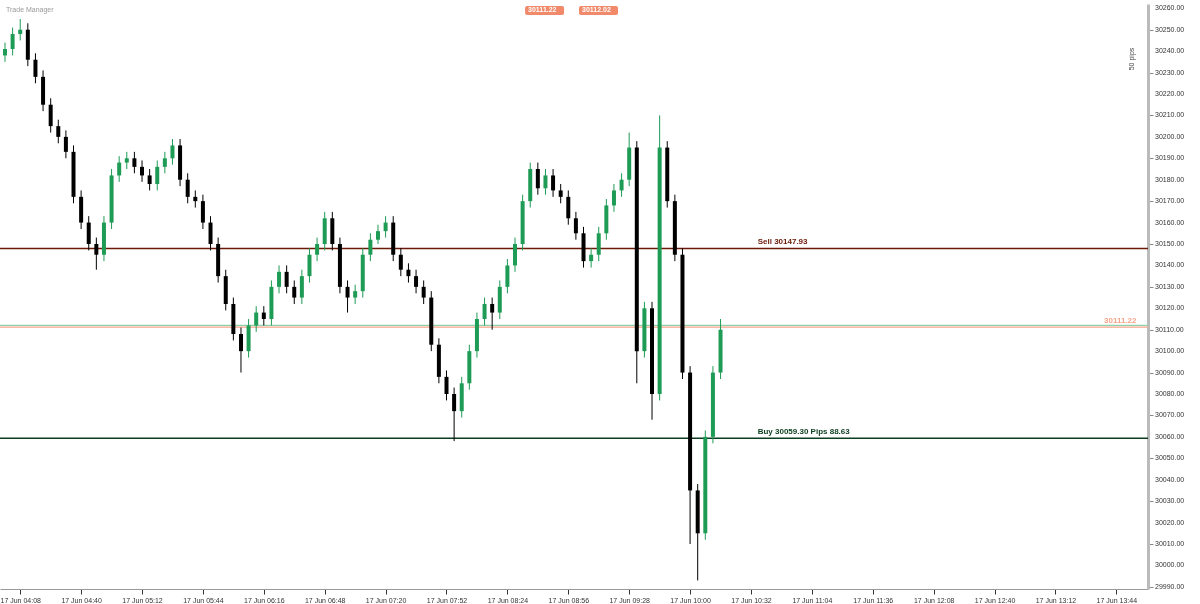  What do you see at coordinates (1121, 321) in the screenshot?
I see `ref-line-label: 30111.22` at bounding box center [1121, 321].